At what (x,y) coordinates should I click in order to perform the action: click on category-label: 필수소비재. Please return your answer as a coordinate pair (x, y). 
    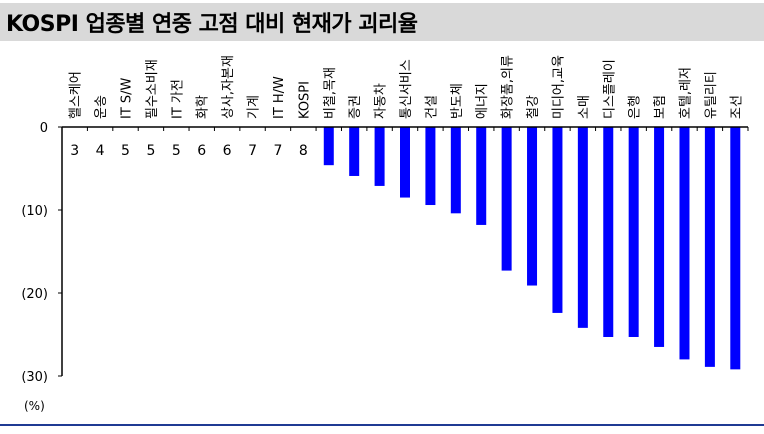
    Looking at the image, I should click on (152, 89).